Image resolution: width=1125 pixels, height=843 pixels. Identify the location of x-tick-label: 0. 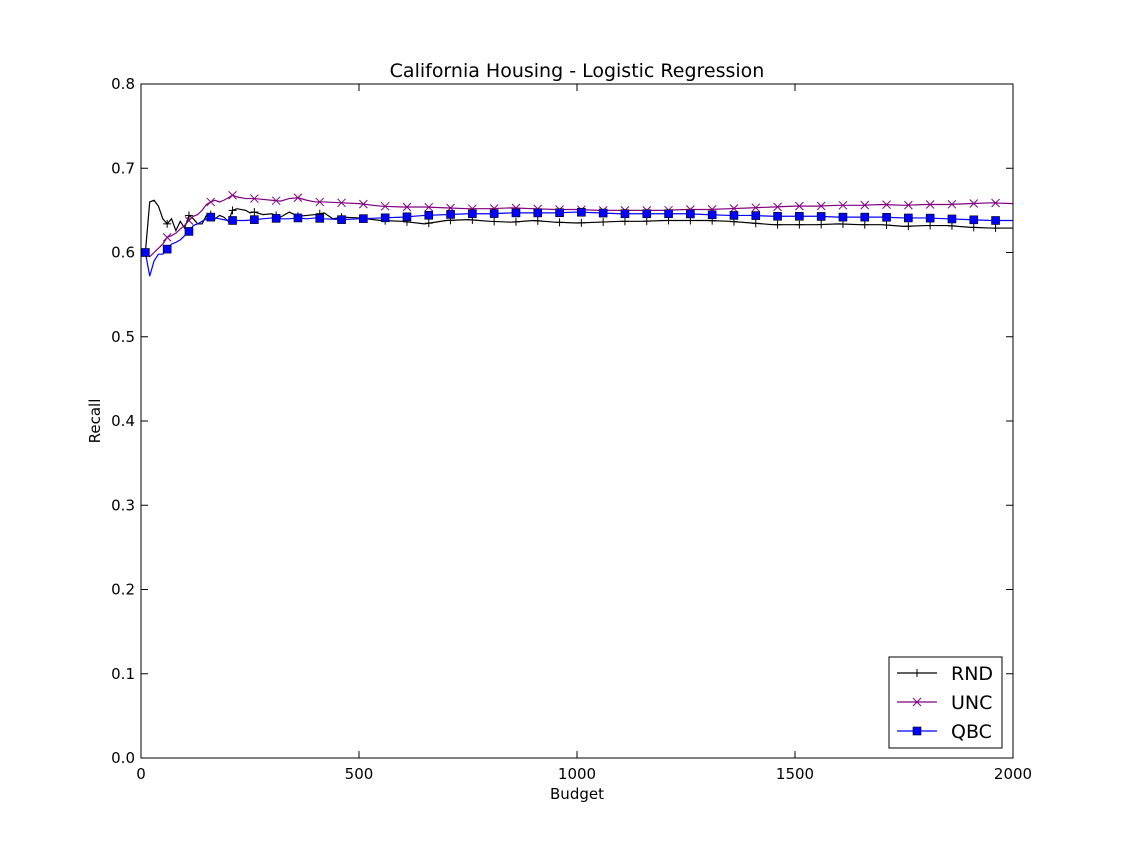
(141, 774).